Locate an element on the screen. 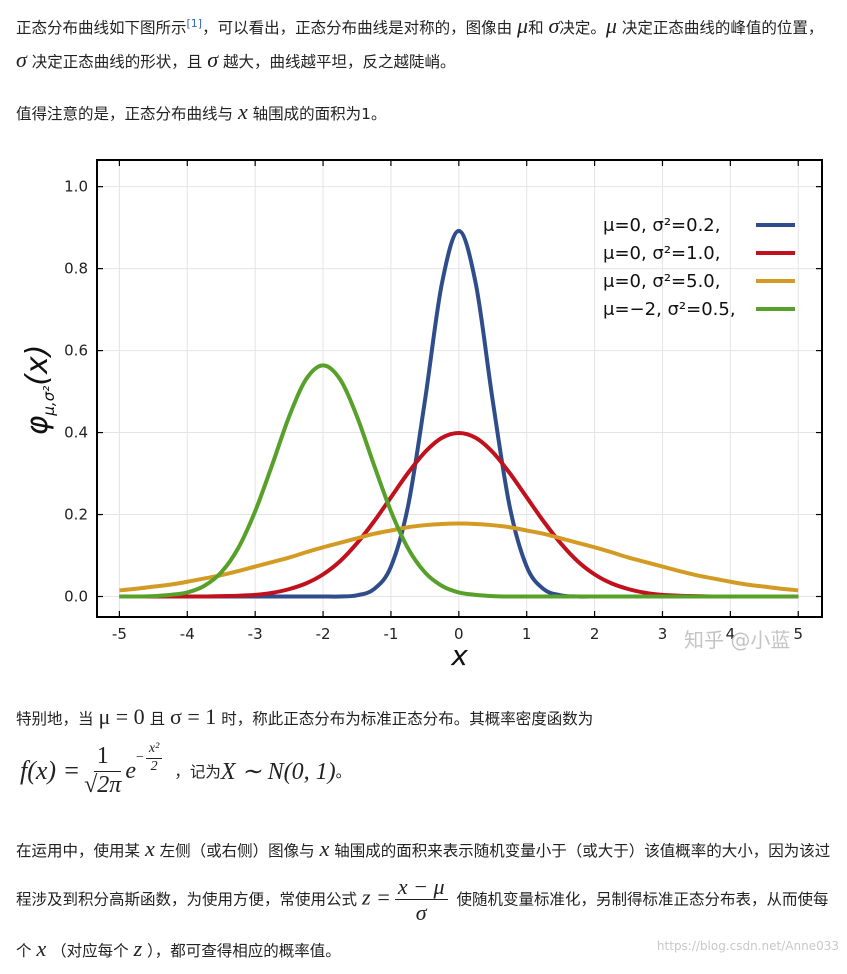 Image resolution: width=847 pixels, height=974 pixels. math: z = is located at coordinates (376, 897).